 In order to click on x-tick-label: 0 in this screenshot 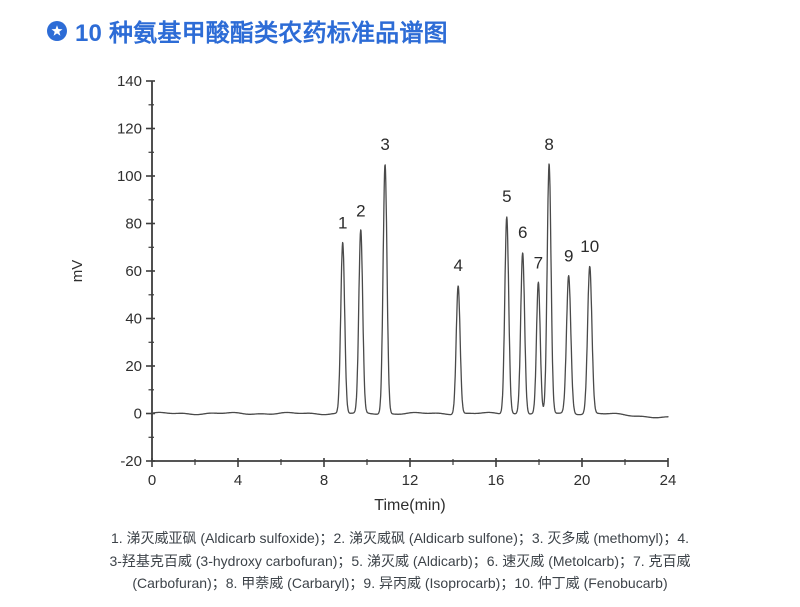, I will do `click(152, 480)`.